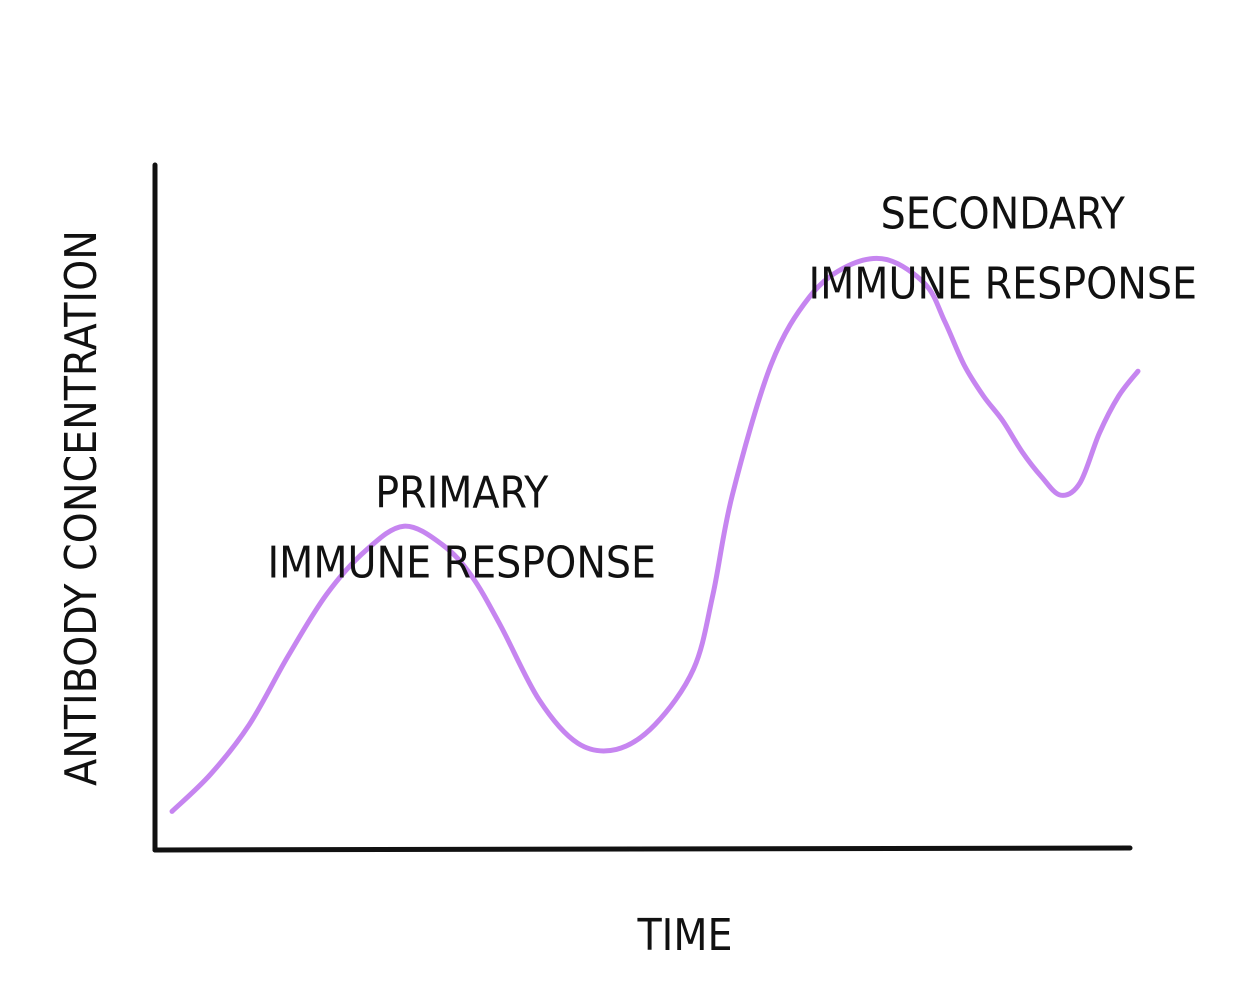 Image resolution: width=1252 pixels, height=1004 pixels. I want to click on y-axis-label: ANTIBODY CONCENTRATION, so click(81, 508).